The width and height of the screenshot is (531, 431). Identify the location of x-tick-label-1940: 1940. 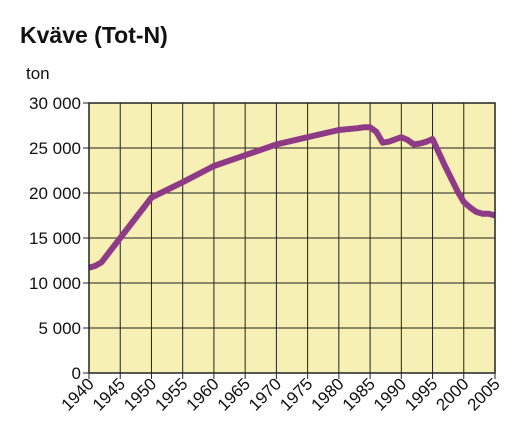
(78, 394).